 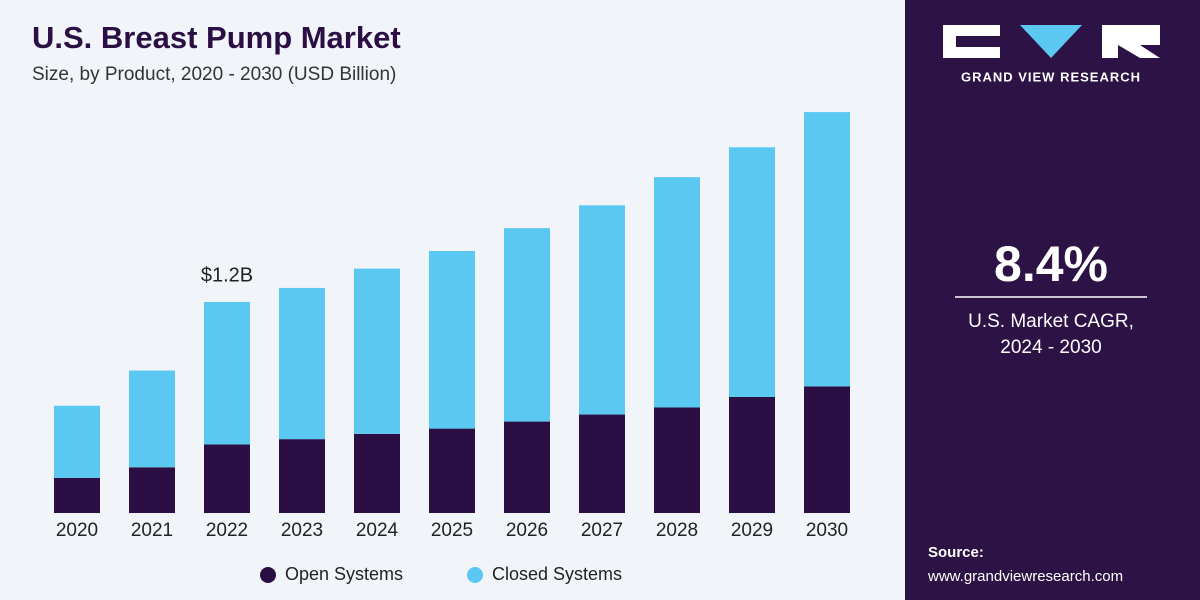 What do you see at coordinates (377, 530) in the screenshot?
I see `x-tick-label: 2024` at bounding box center [377, 530].